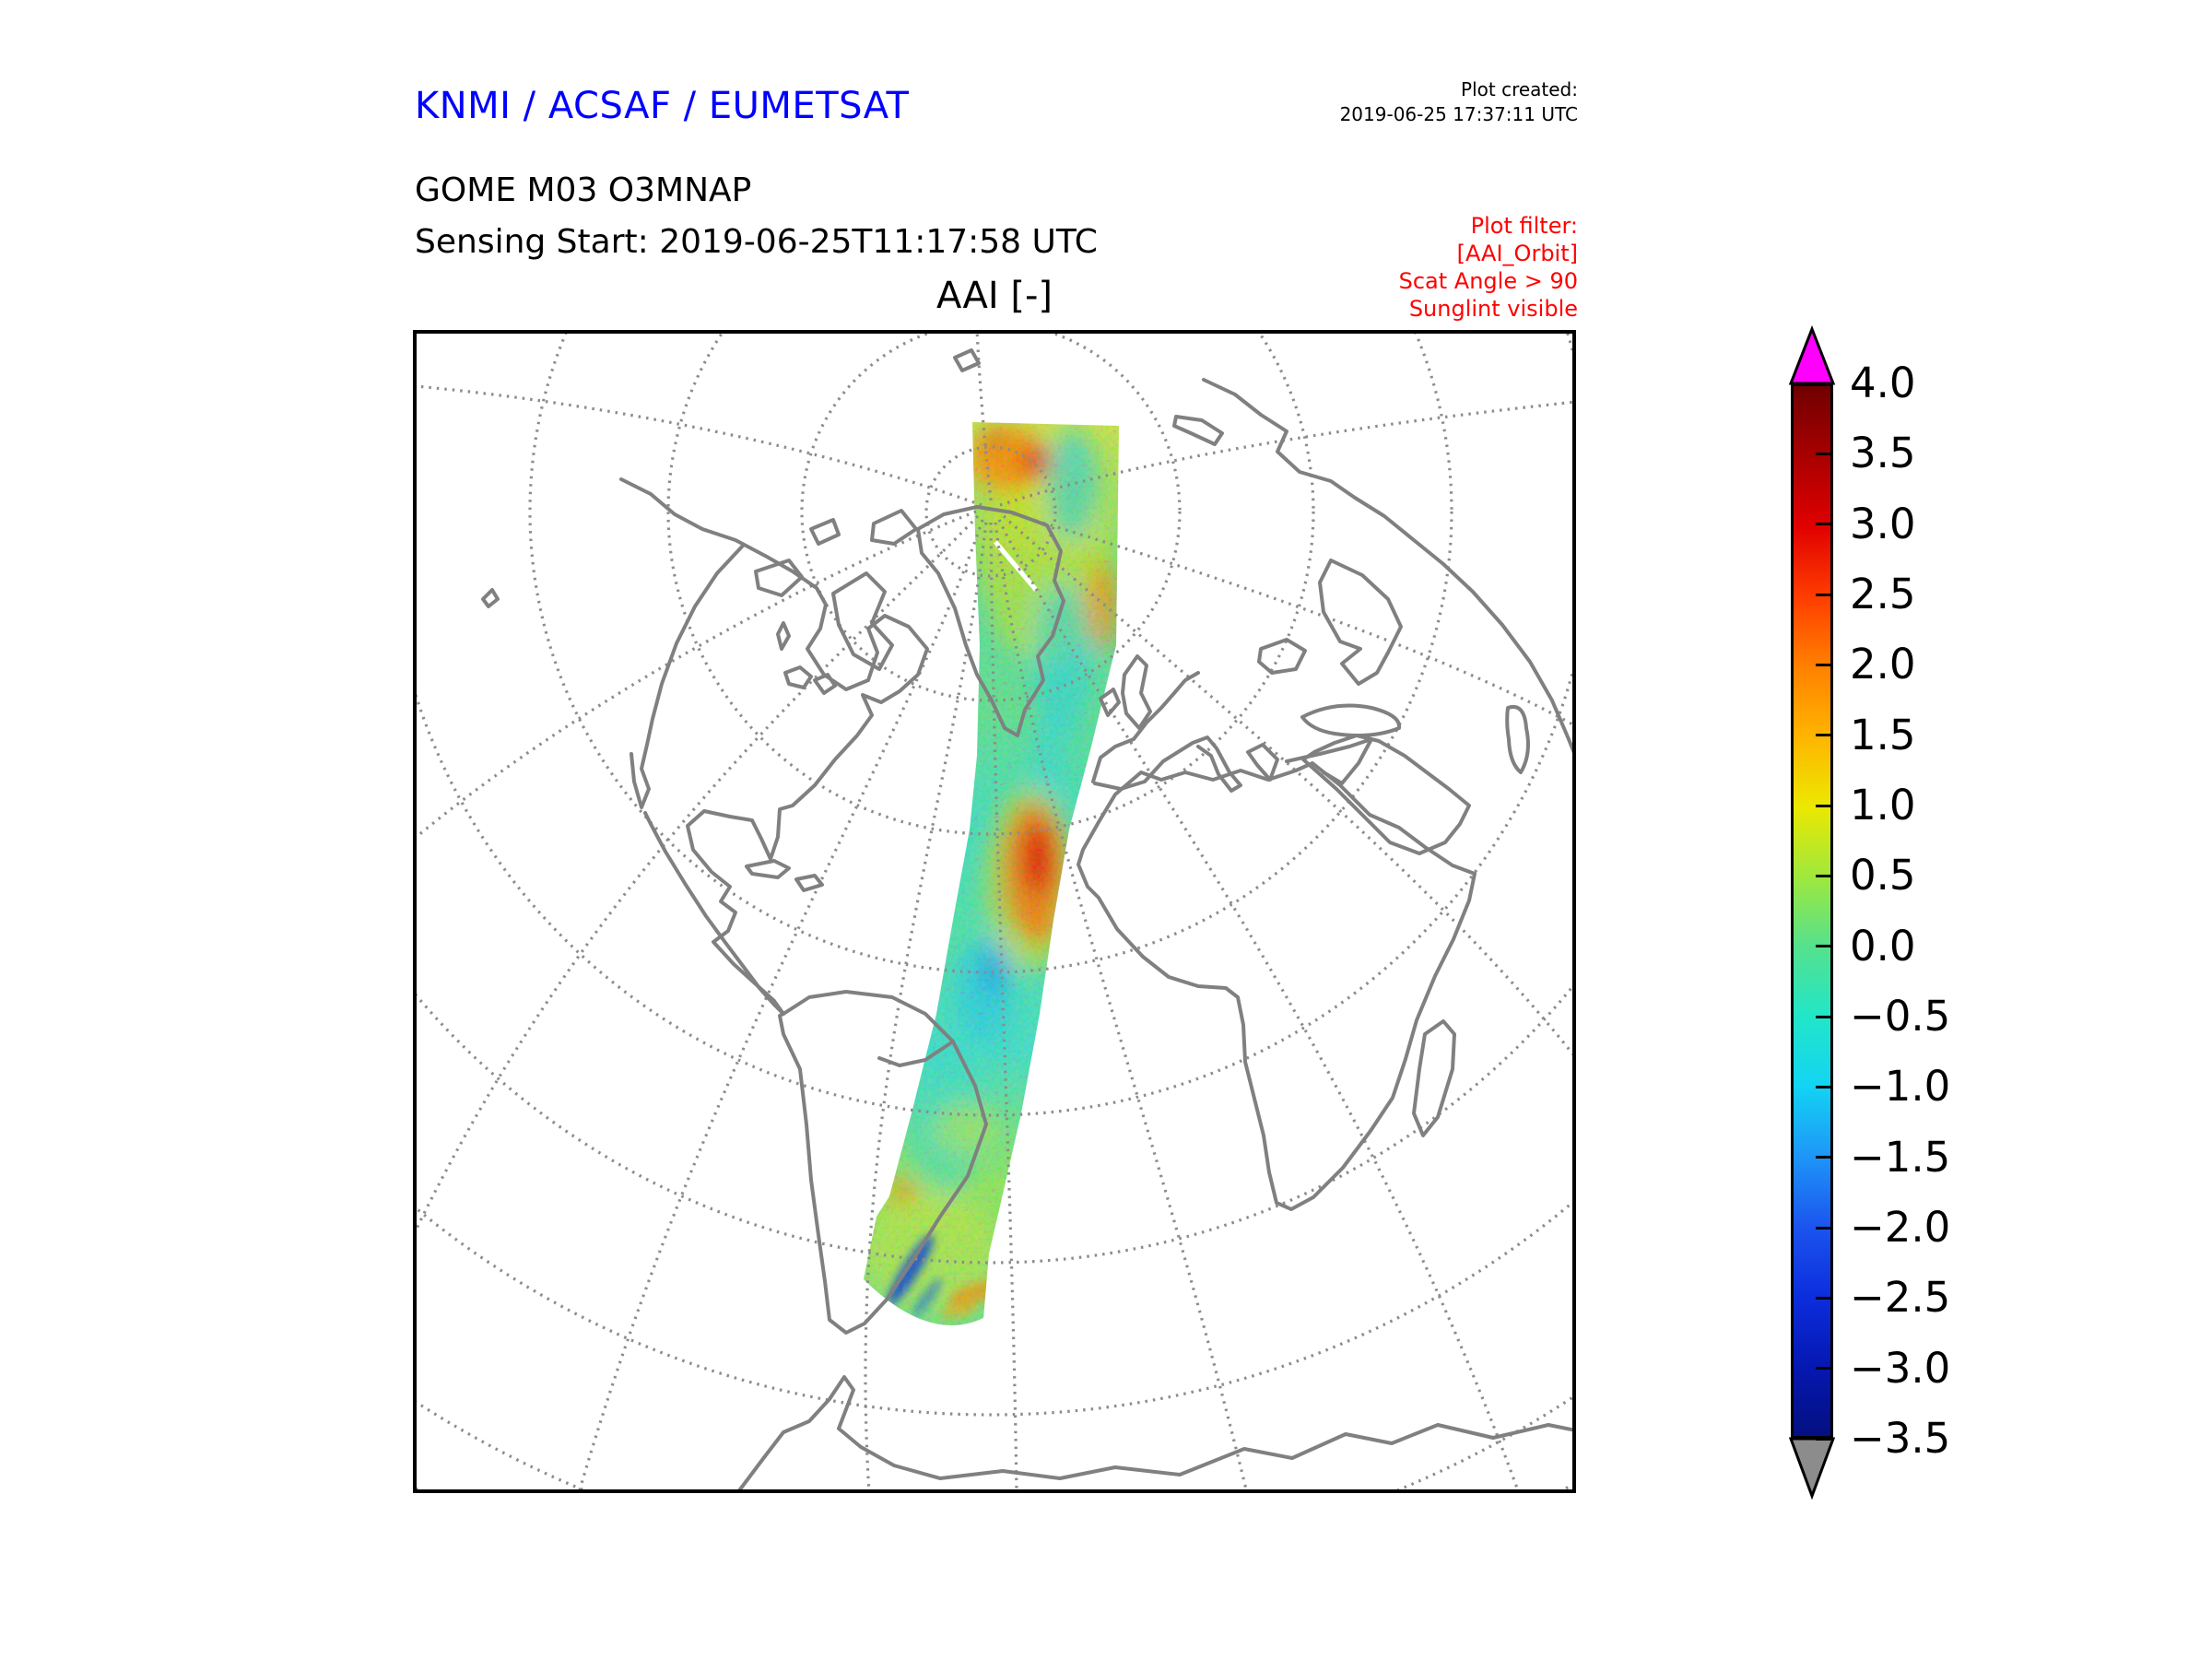 The image size is (2212, 1659). I want to click on colorbar-arrows, so click(1812, 912).